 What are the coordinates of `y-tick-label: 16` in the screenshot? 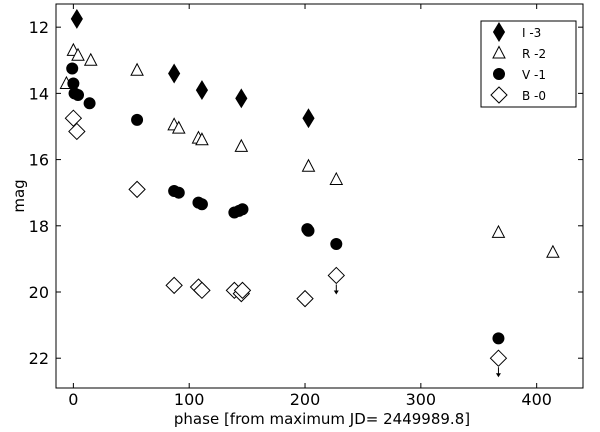 It's located at (39, 160).